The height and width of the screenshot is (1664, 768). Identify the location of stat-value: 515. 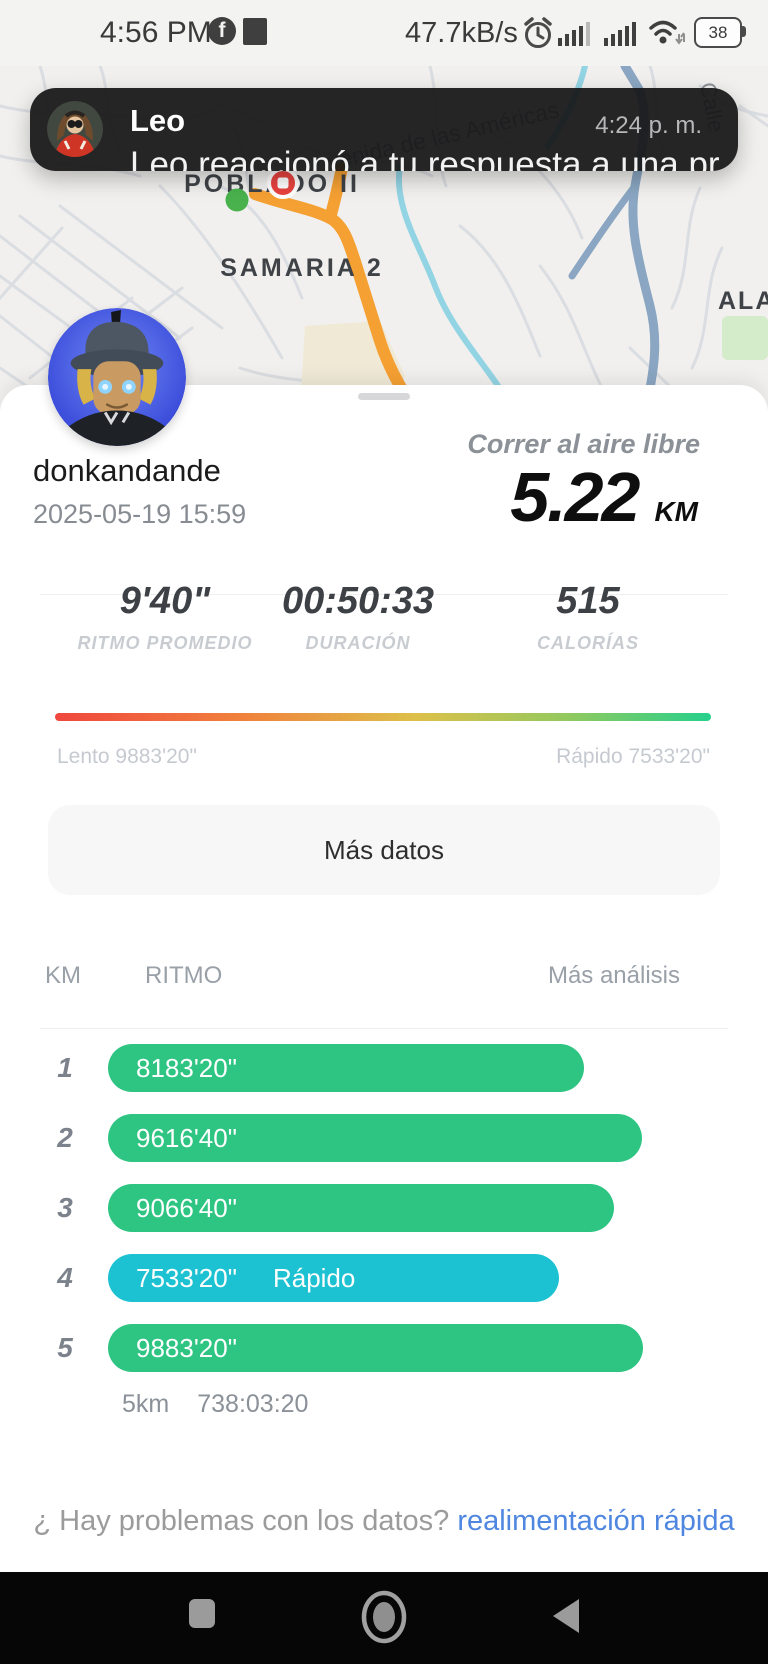
(588, 601).